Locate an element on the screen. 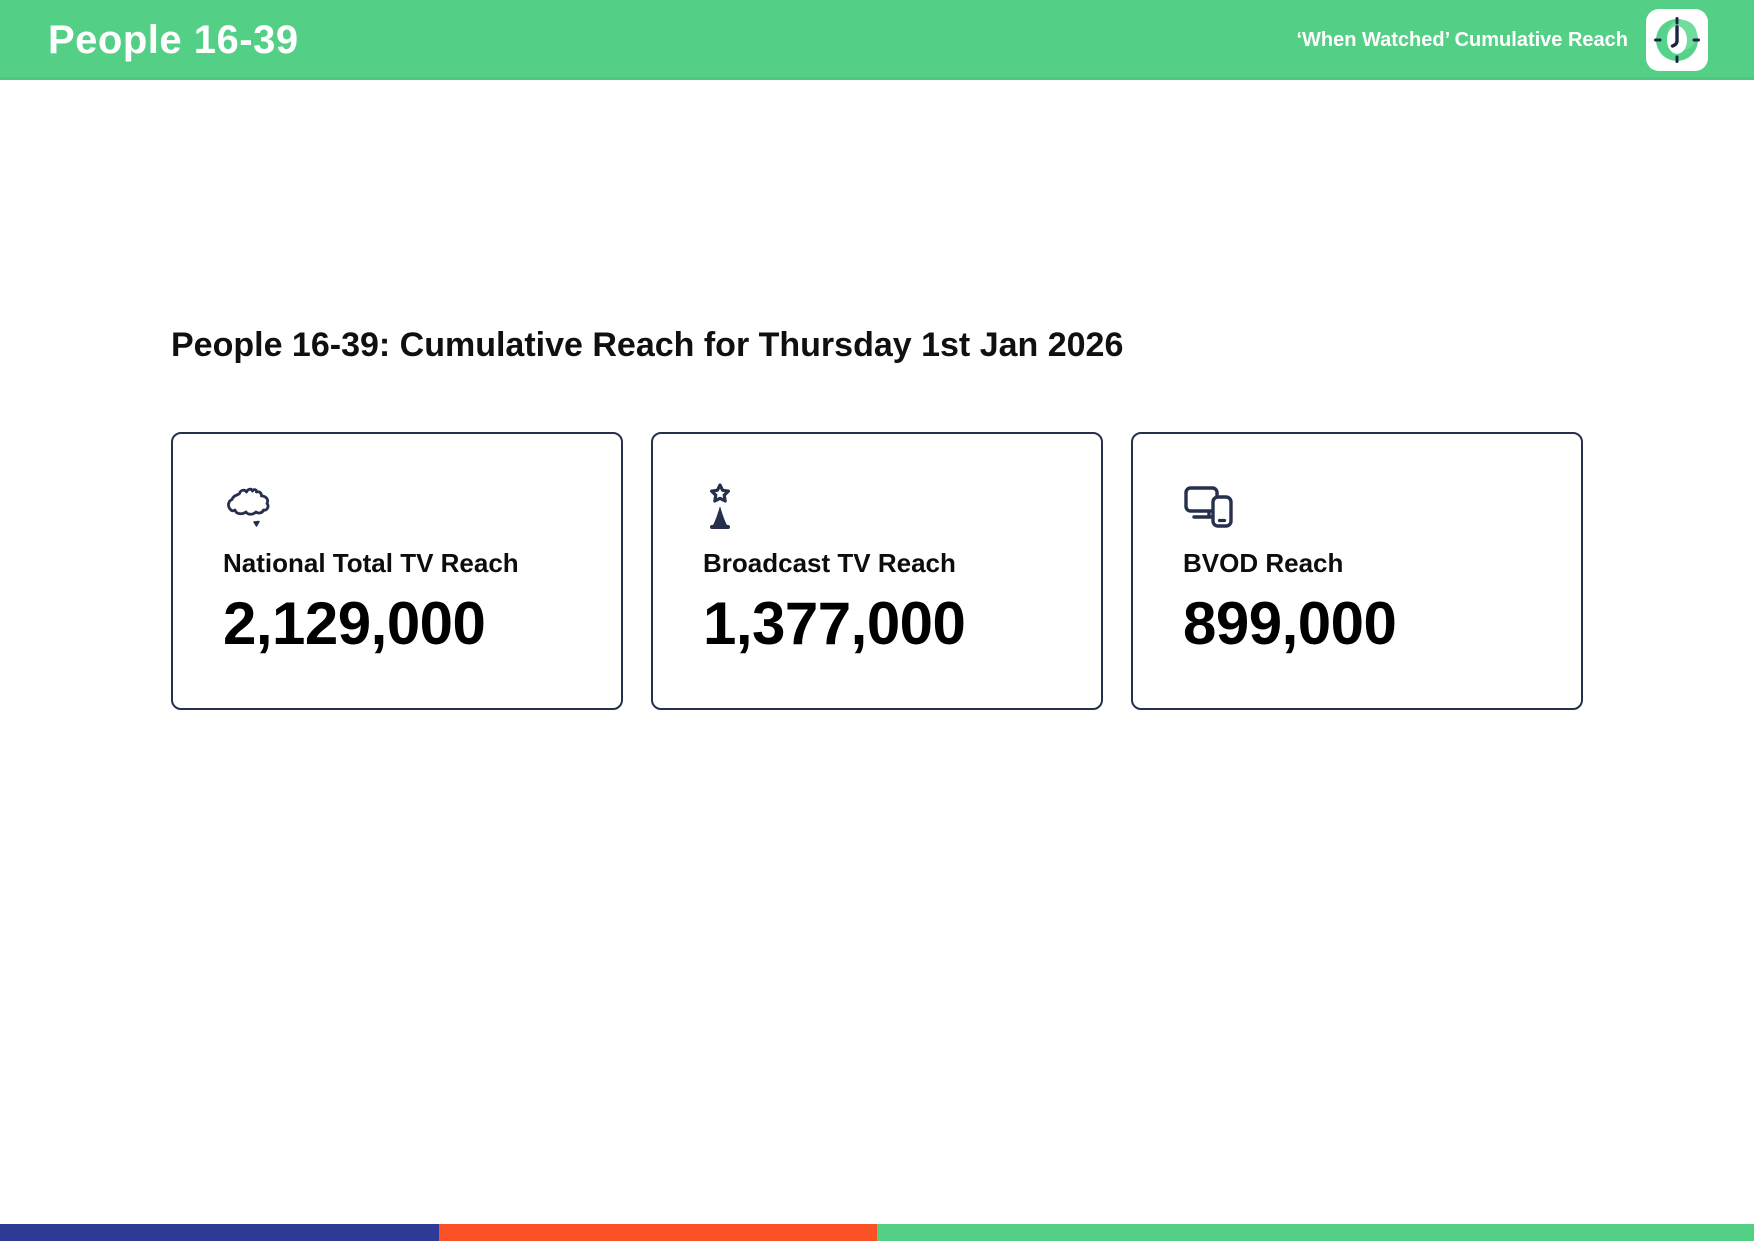 The height and width of the screenshot is (1241, 1754). tv-and-phone-devices-icon is located at coordinates (1372, 508).